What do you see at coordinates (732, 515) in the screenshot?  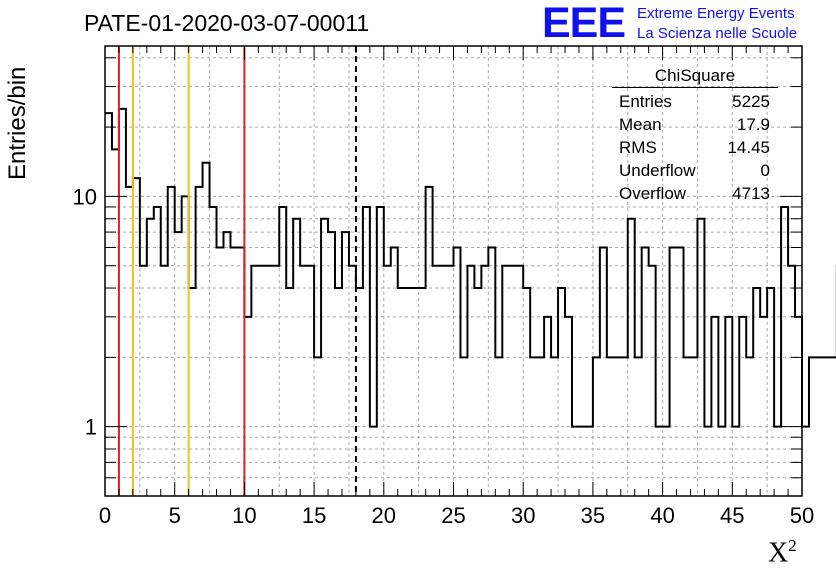 I see `x-tick-label: 45` at bounding box center [732, 515].